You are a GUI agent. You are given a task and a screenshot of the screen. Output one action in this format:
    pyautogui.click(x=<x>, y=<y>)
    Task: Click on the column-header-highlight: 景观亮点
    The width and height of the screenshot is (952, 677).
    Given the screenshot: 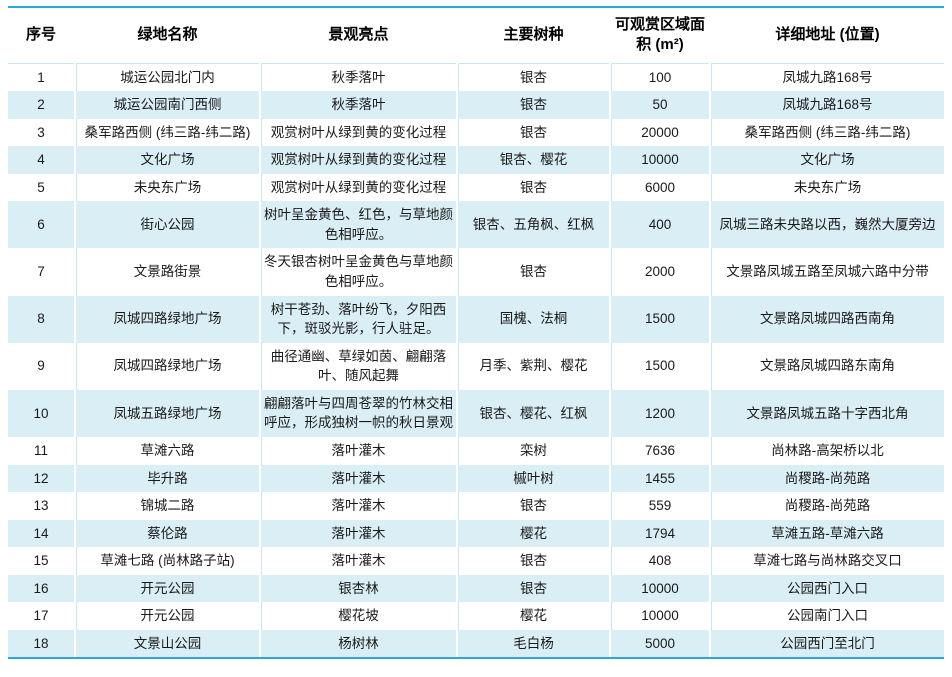 What is the action you would take?
    pyautogui.click(x=358, y=36)
    